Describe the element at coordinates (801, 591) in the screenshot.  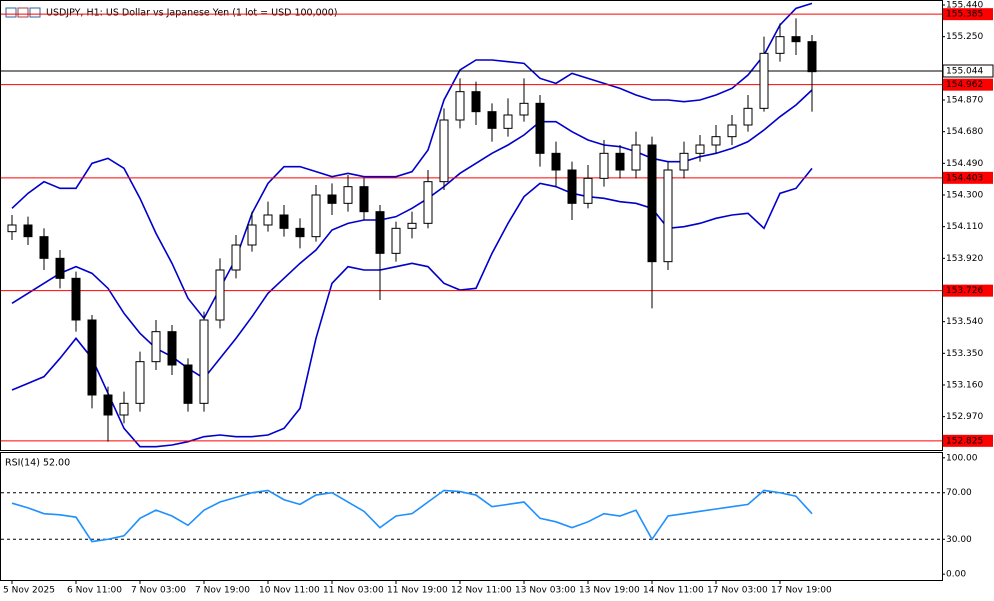
I see `x-tick-label: 17 Nov 19:00` at that location.